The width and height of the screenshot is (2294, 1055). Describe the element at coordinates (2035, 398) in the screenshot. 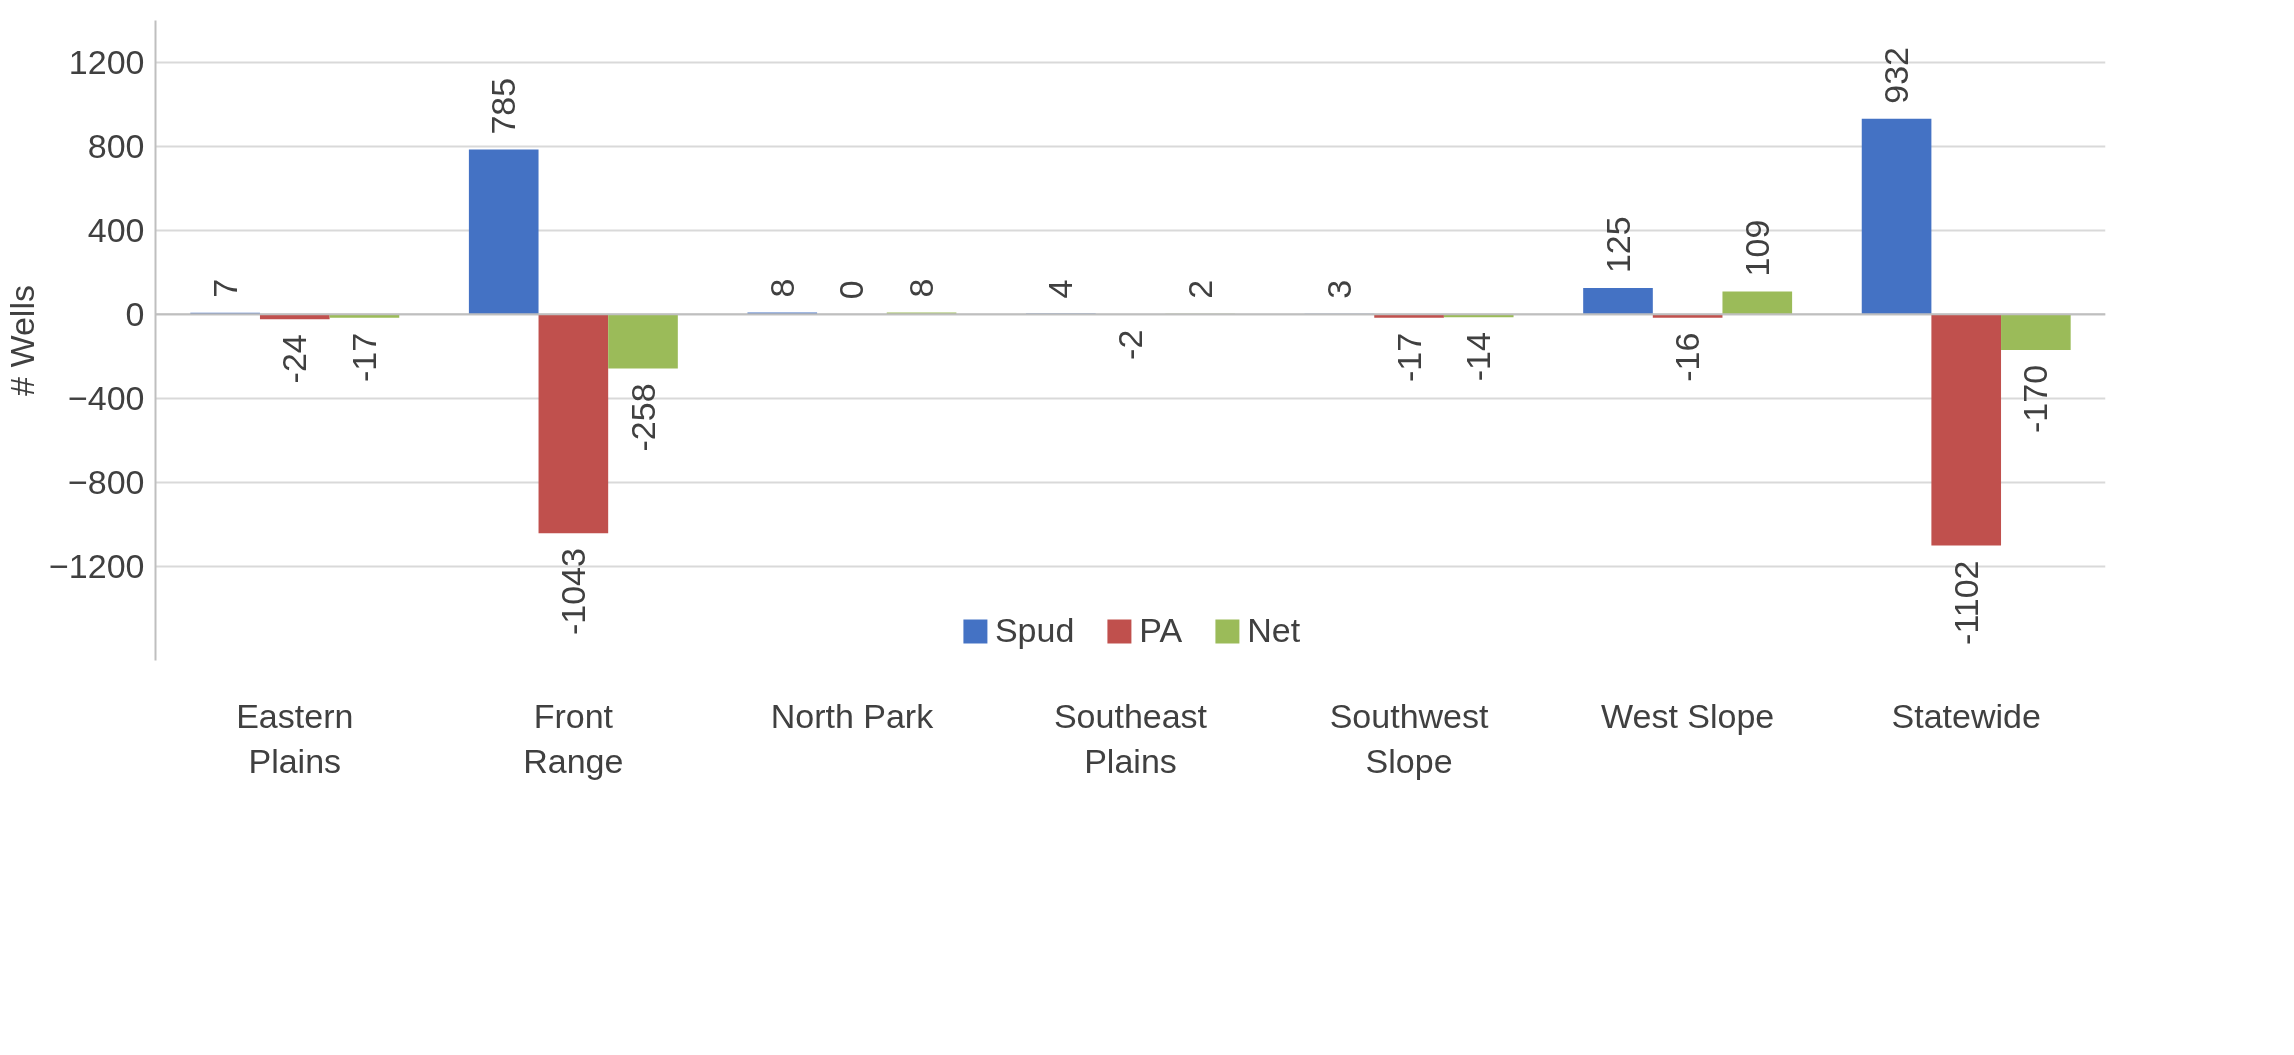

I see `data-label: -170` at that location.